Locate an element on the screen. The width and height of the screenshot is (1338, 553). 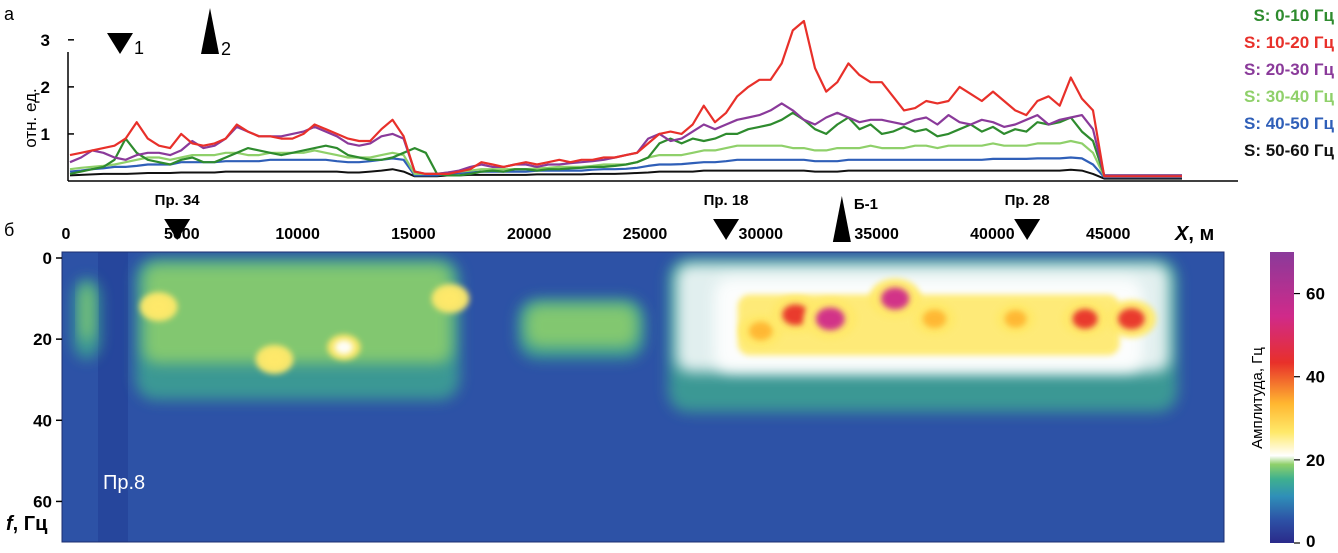
panel-b-x-tick-label: 0 is located at coordinates (66, 234).